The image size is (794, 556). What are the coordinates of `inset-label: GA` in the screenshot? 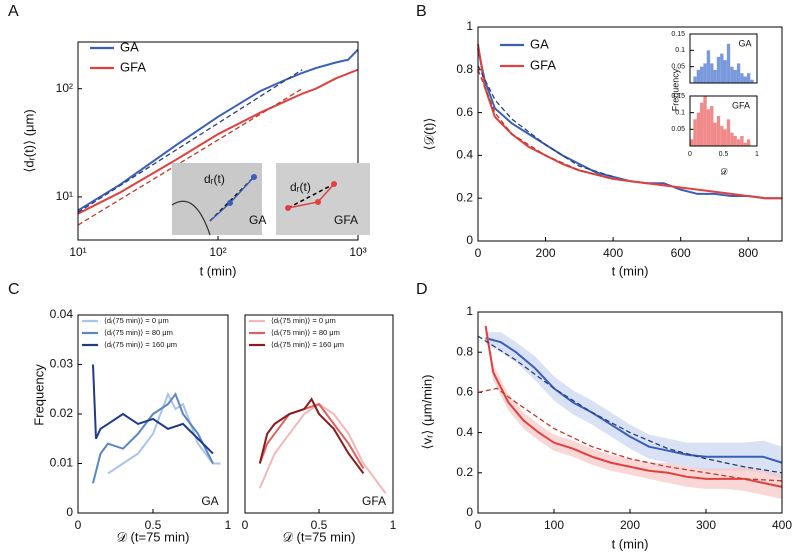 It's located at (744, 43).